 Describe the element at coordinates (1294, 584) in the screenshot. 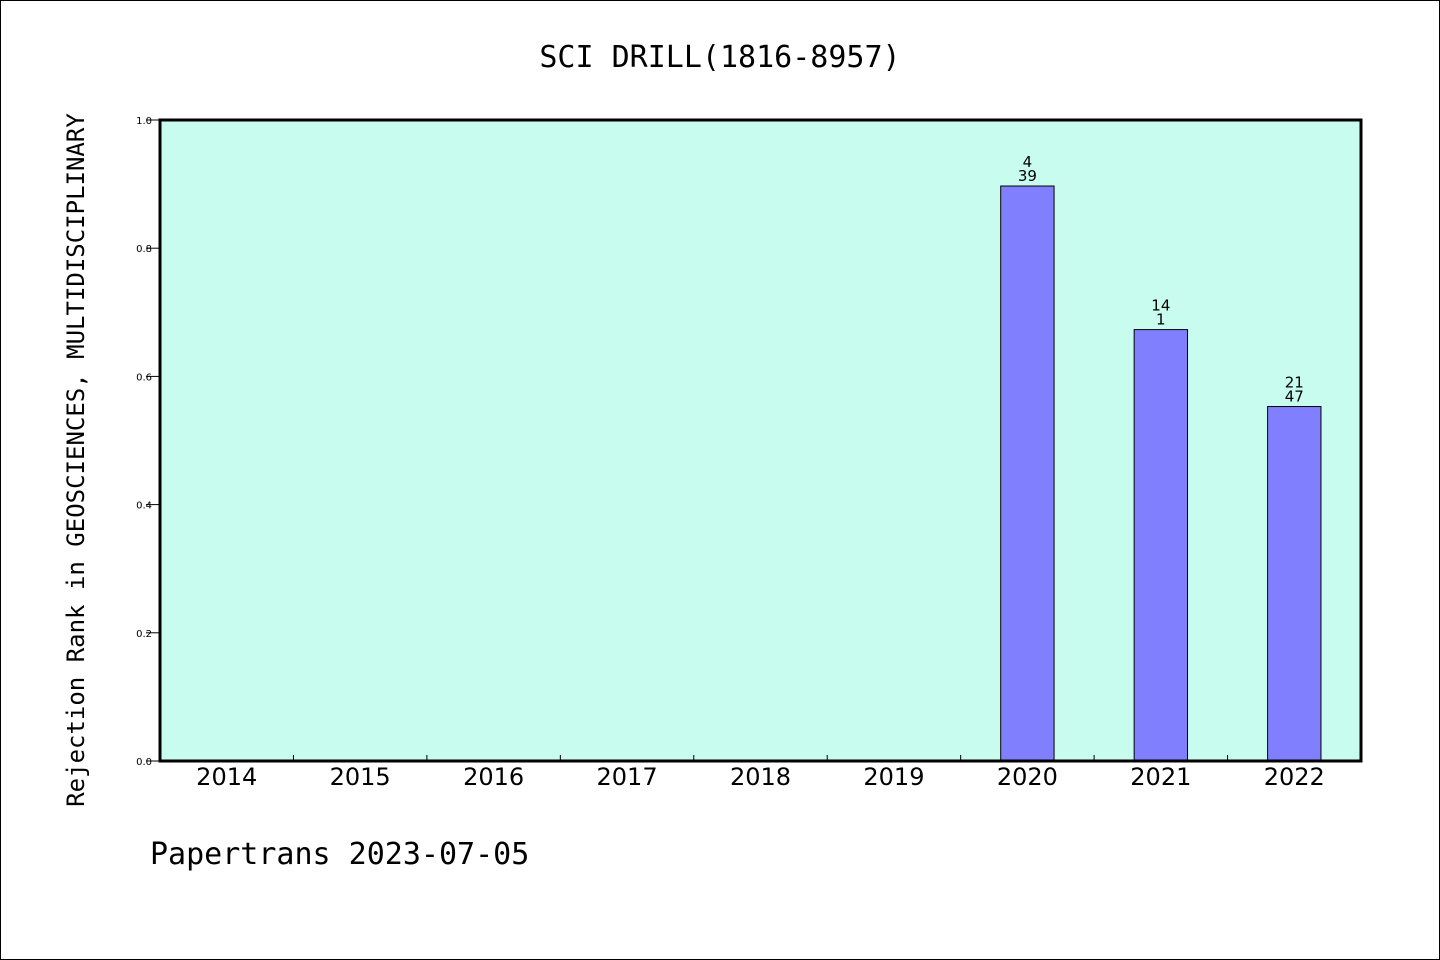

I see `bar-2022` at that location.